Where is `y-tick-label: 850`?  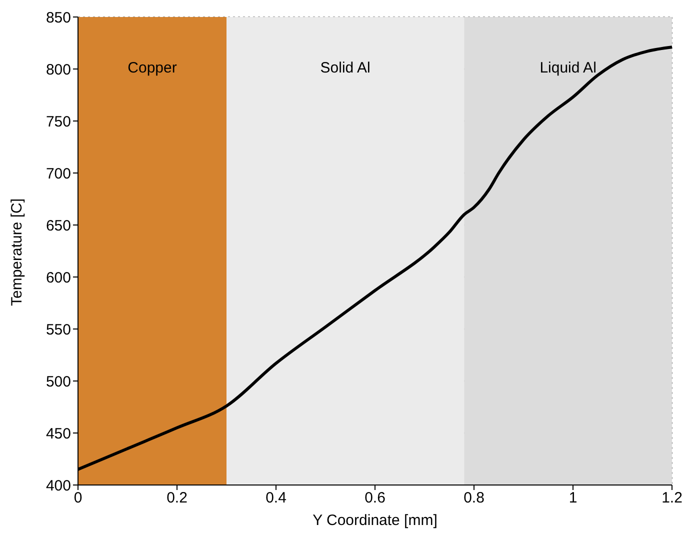
y-tick-label: 850 is located at coordinates (58, 17).